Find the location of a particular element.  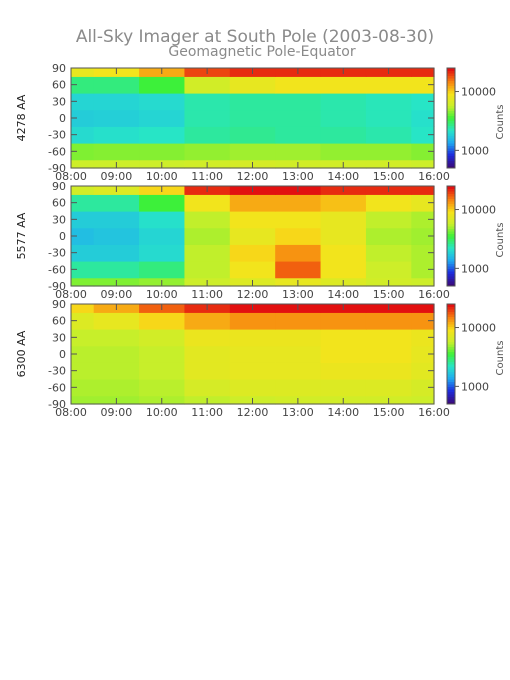

x-tick-label: 14:00 is located at coordinates (343, 294).